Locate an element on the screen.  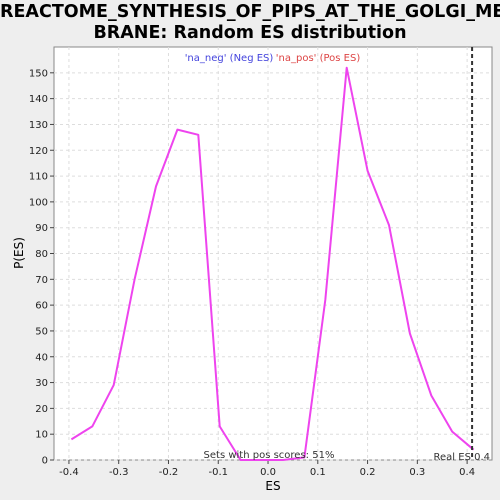
chart-title-line2: BRANE: Random ES distribution is located at coordinates (250, 33).